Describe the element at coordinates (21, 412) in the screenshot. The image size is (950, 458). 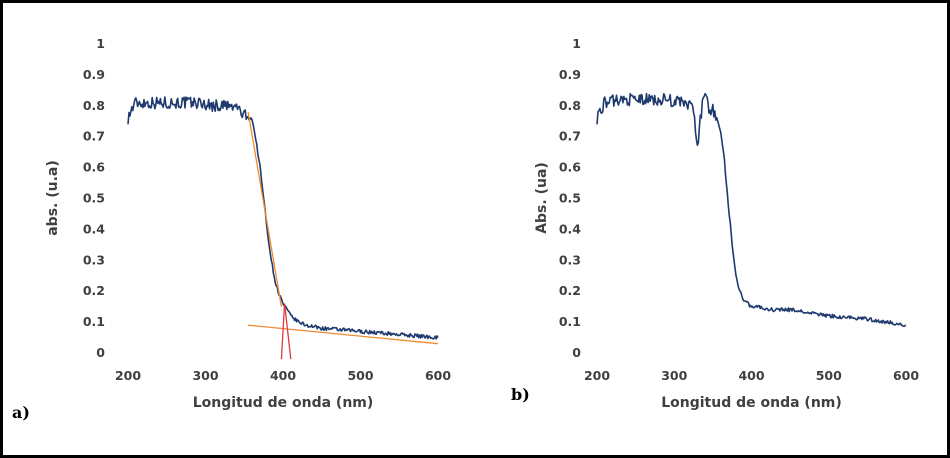
I see `panel-label: a)` at that location.